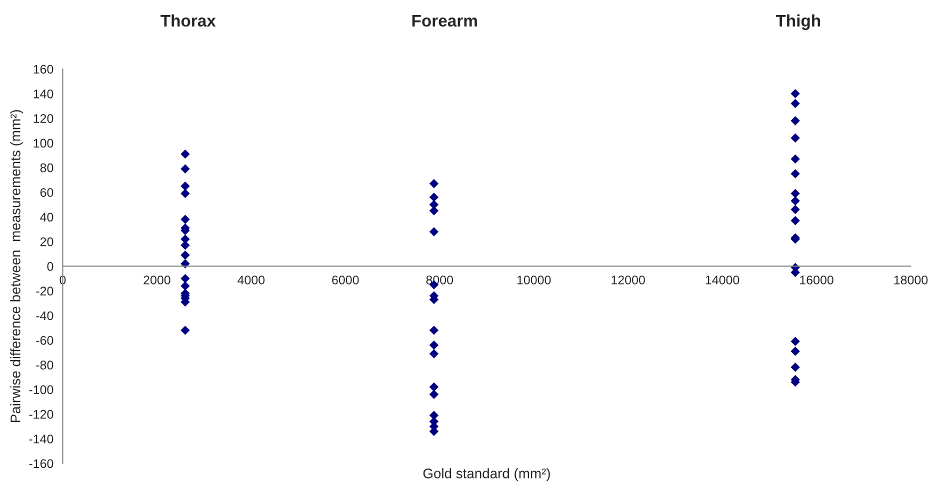 The image size is (936, 493). I want to click on y-tick-label: -160, so click(41, 463).